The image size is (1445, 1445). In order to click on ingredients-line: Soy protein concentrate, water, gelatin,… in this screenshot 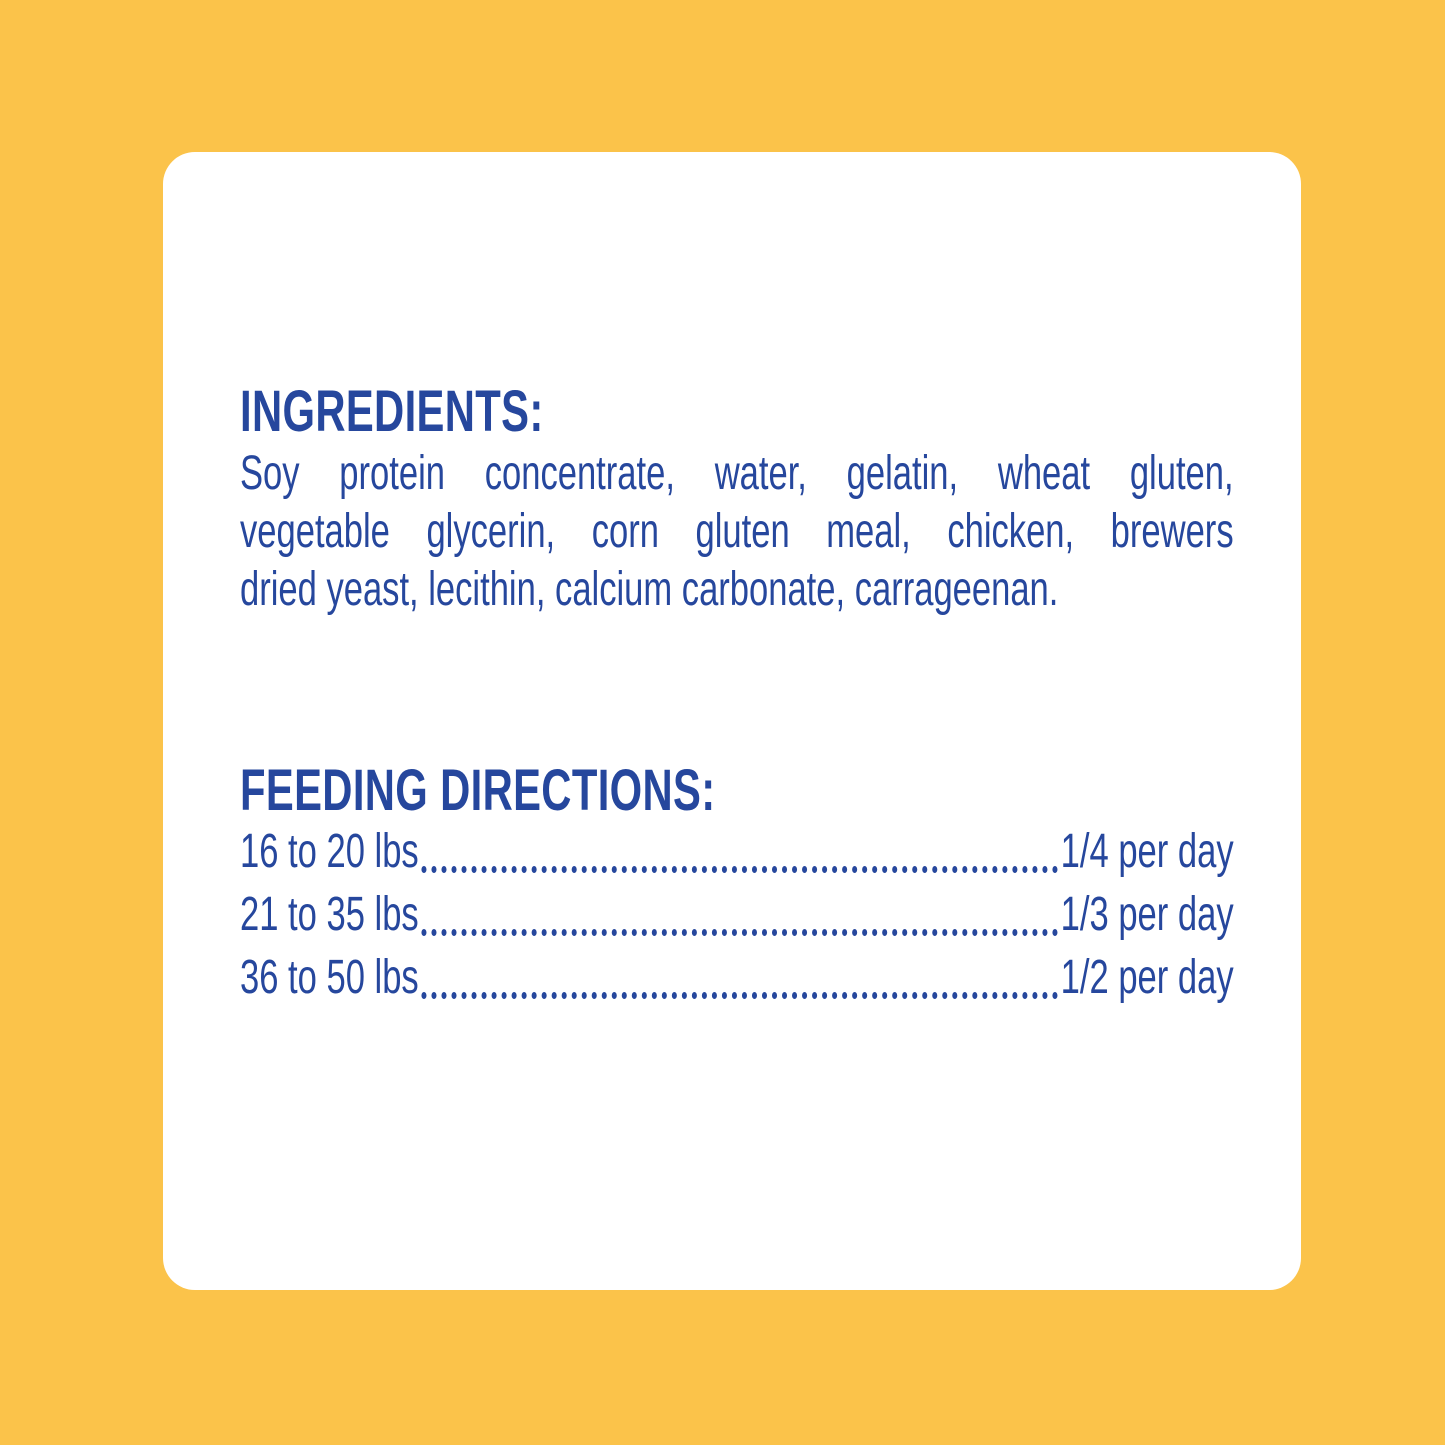, I will do `click(737, 473)`.